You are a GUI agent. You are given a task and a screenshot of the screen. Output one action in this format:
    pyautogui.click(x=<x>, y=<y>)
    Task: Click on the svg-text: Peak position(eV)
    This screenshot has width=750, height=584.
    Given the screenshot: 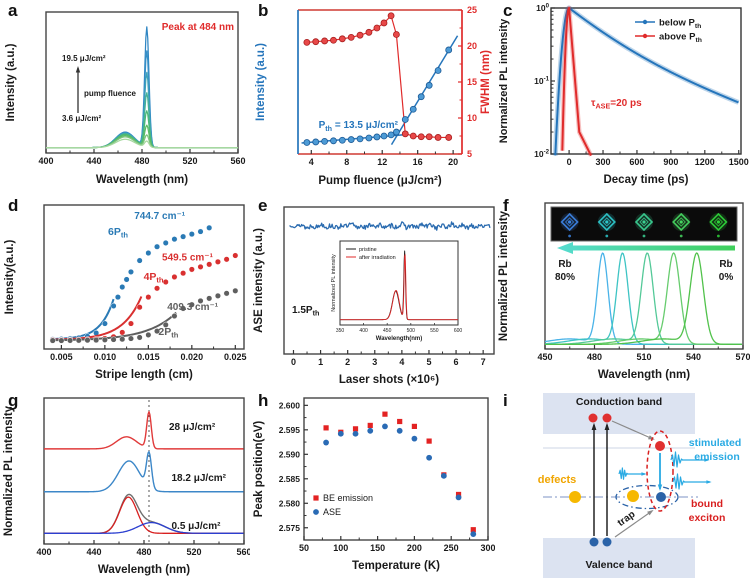 What is the action you would take?
    pyautogui.click(x=259, y=469)
    